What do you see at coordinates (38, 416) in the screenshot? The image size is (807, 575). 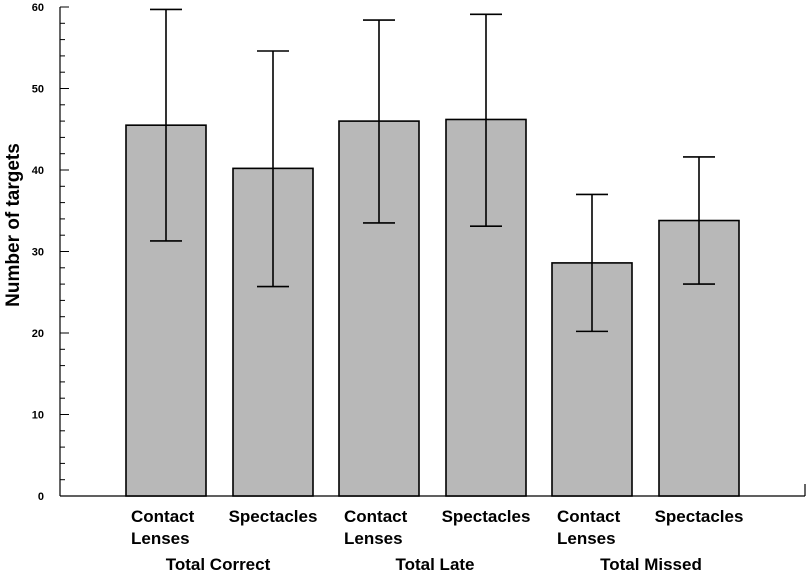 I see `y-tick-label: 10` at bounding box center [38, 416].